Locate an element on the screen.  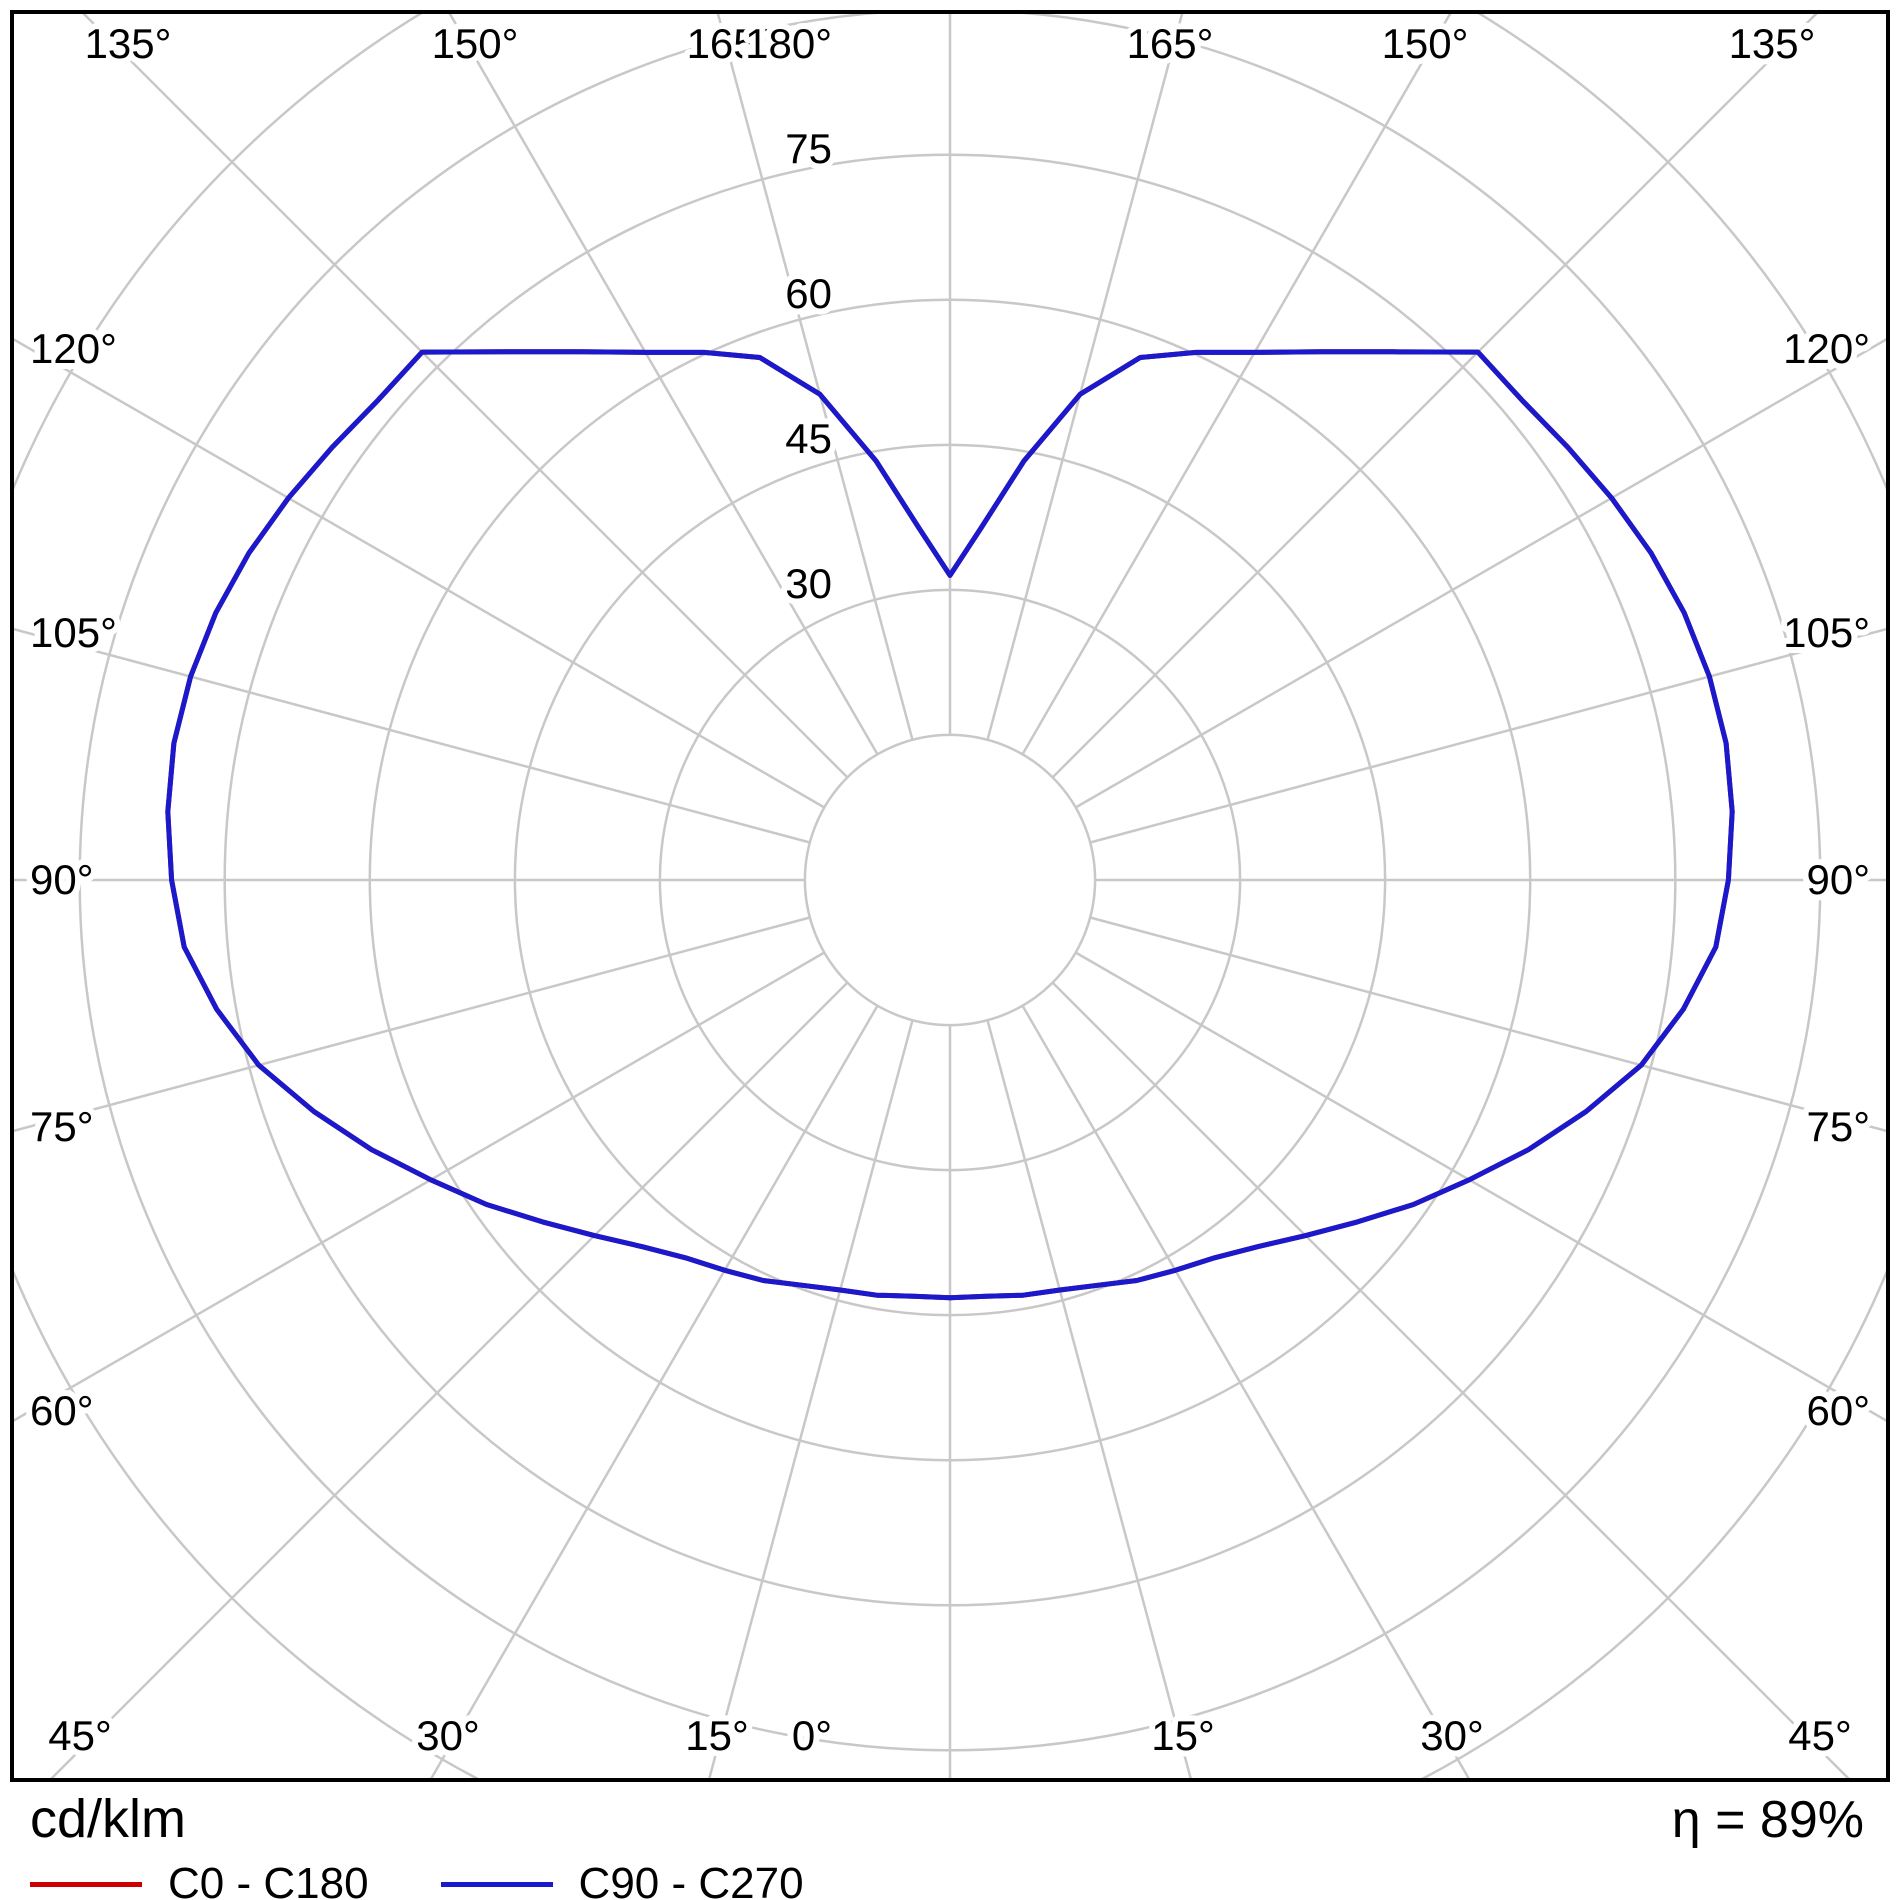
angle-label-right-150: 150° is located at coordinates (1425, 43).